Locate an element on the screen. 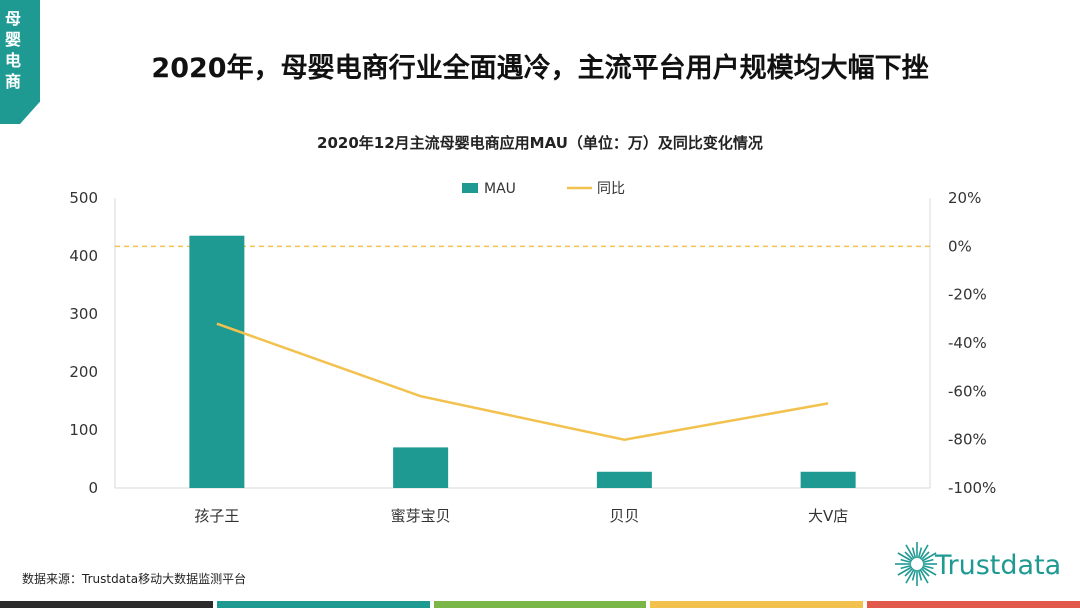 The image size is (1080, 608). legend-mau-label: MAU is located at coordinates (500, 189).